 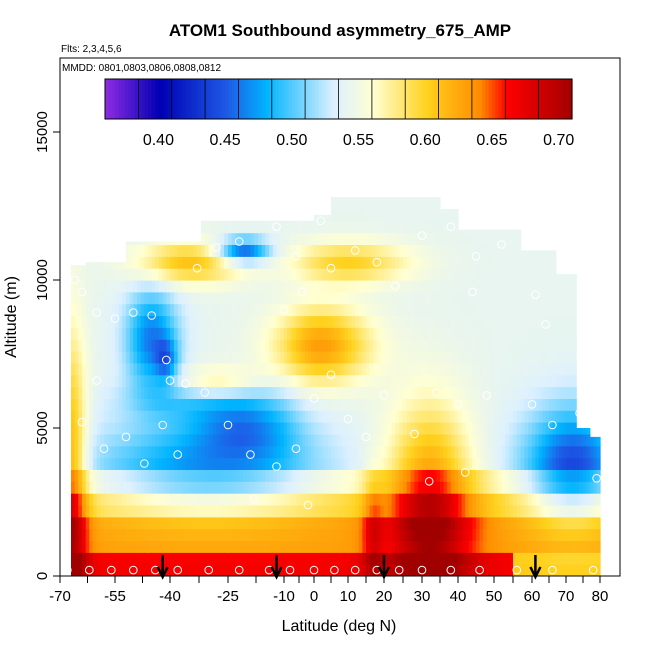 I want to click on x-tick-label: 20, so click(x=384, y=596).